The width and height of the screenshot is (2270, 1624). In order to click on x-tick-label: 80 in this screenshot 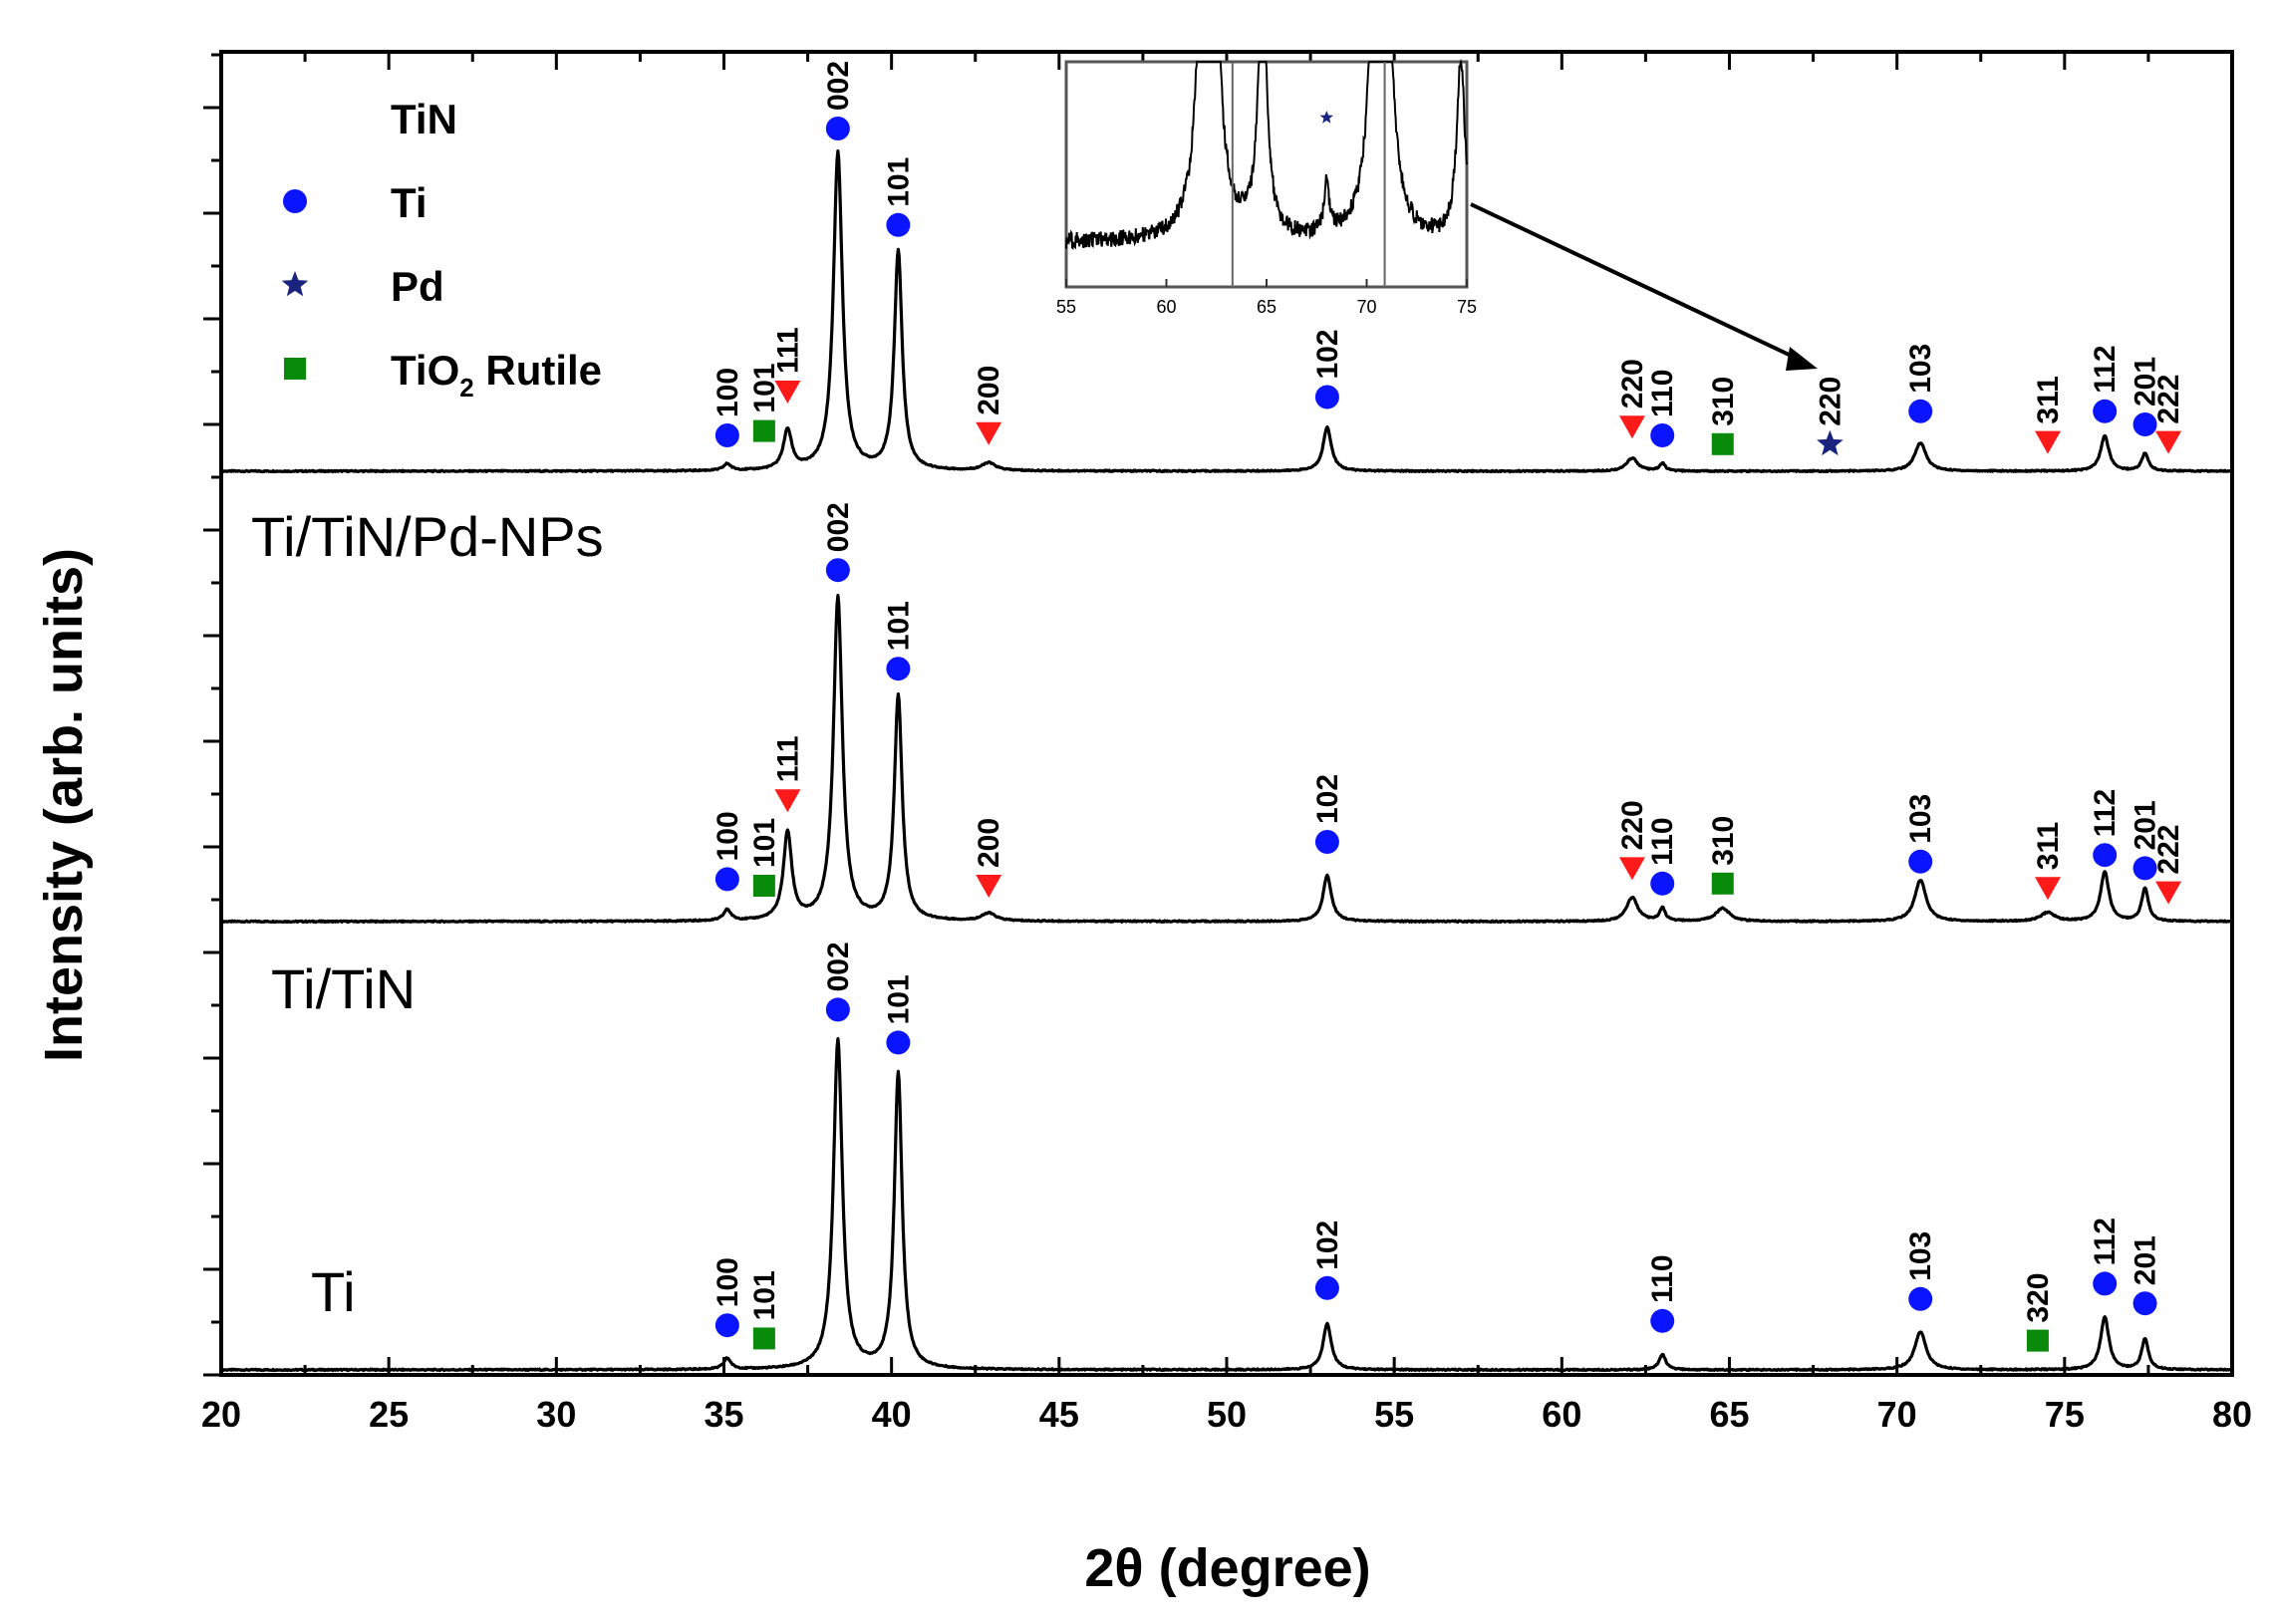, I will do `click(2232, 1415)`.